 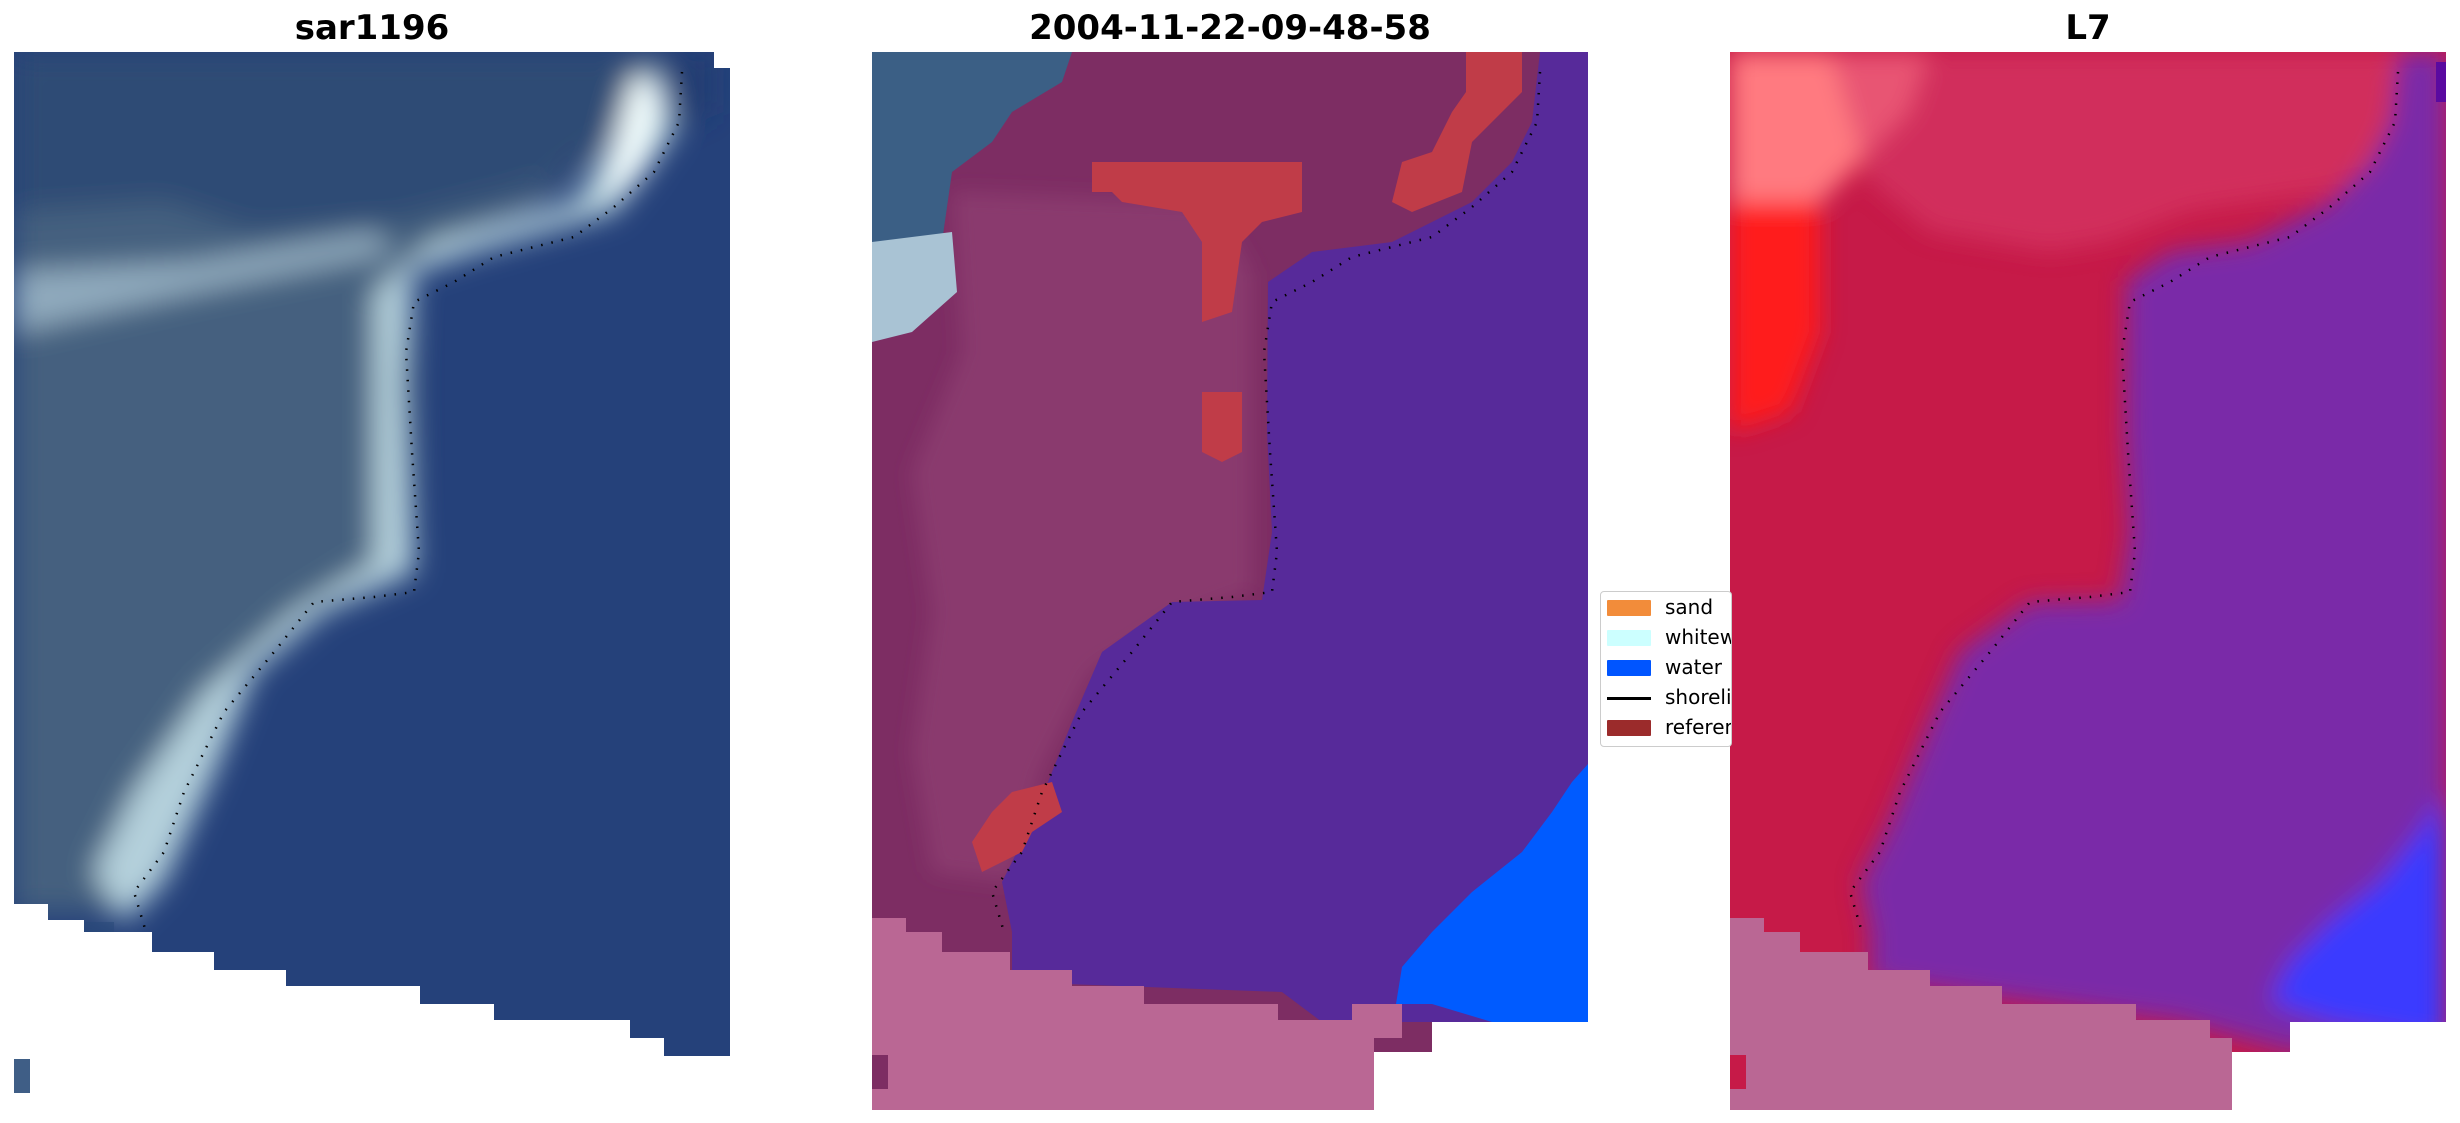 I want to click on panel-title-sar: sar1196, so click(x=372, y=28).